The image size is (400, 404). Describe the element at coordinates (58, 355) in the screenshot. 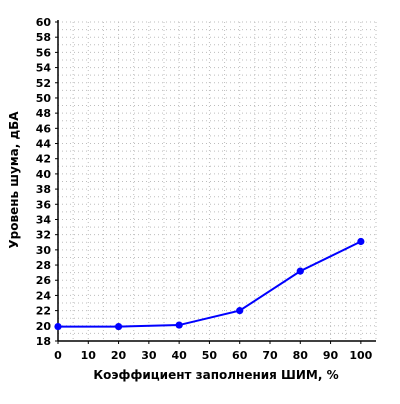

I see `x-tick-label: 0` at that location.